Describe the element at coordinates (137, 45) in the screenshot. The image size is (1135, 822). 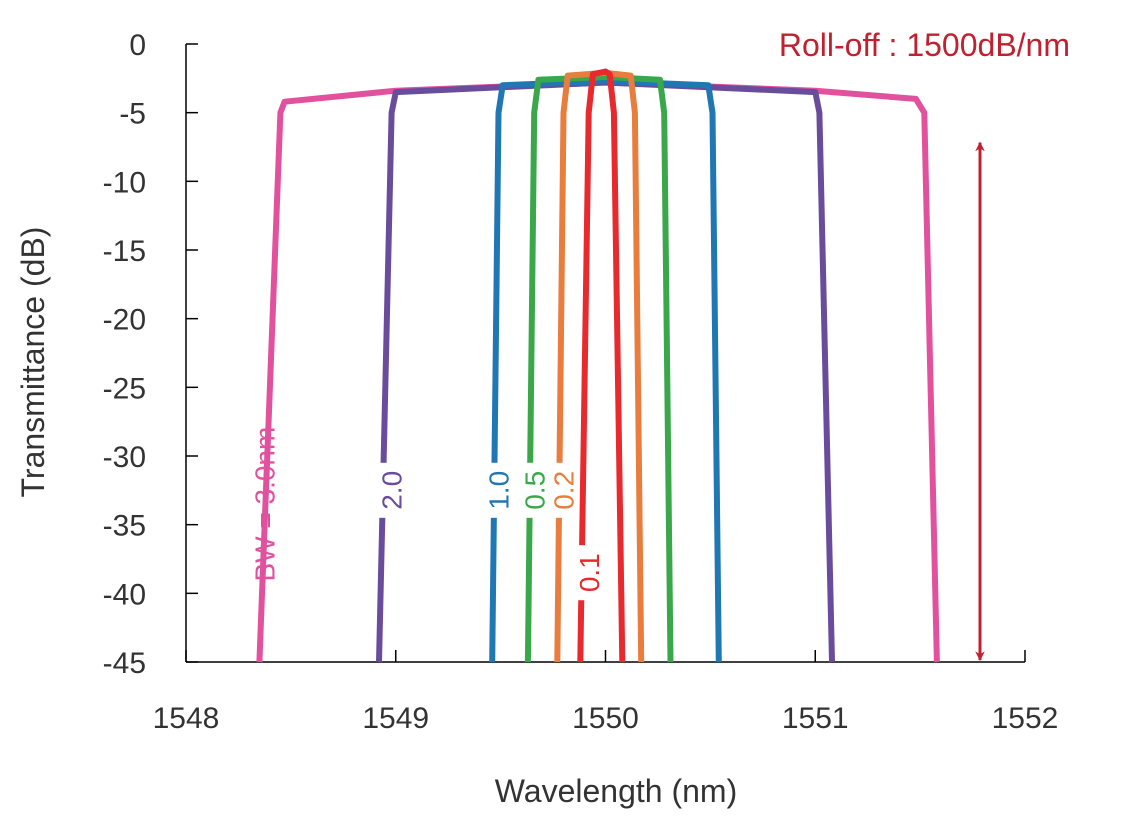
I see `y-tick-label: 0` at that location.